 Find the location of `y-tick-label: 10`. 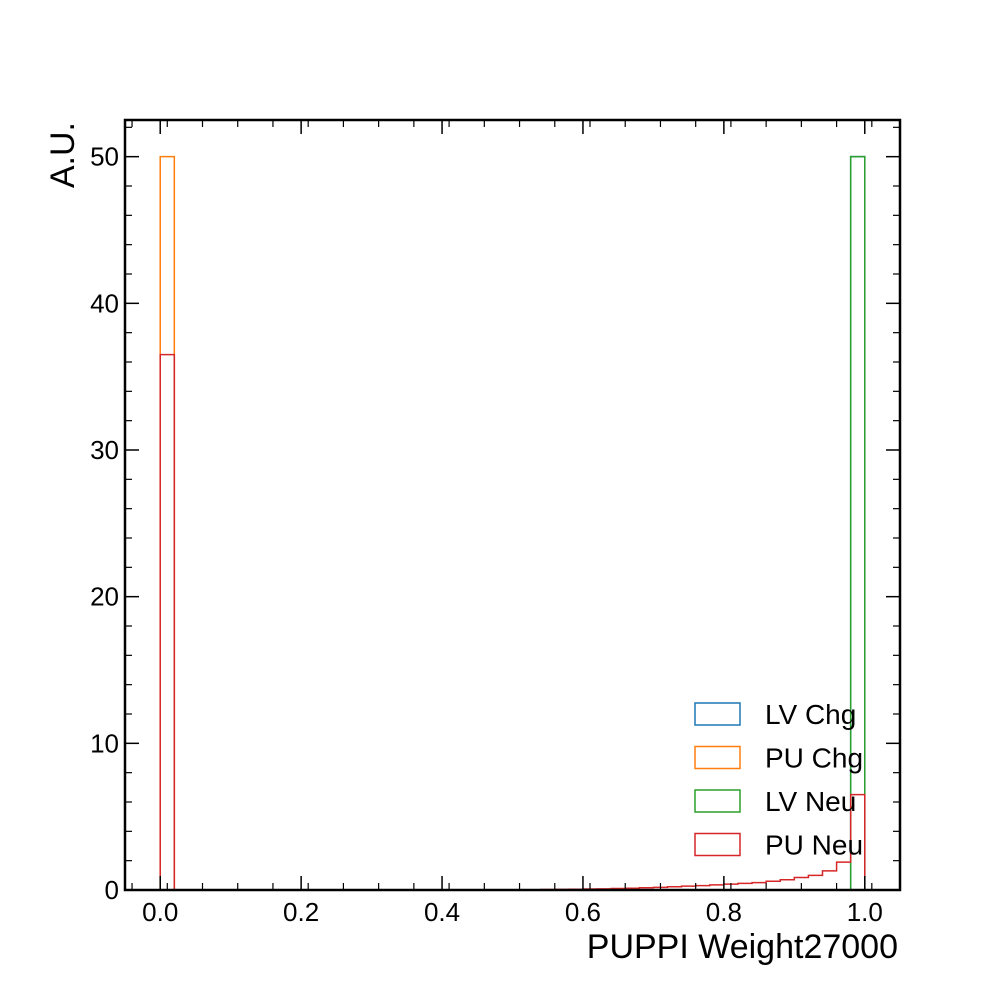

y-tick-label: 10 is located at coordinates (104, 743).